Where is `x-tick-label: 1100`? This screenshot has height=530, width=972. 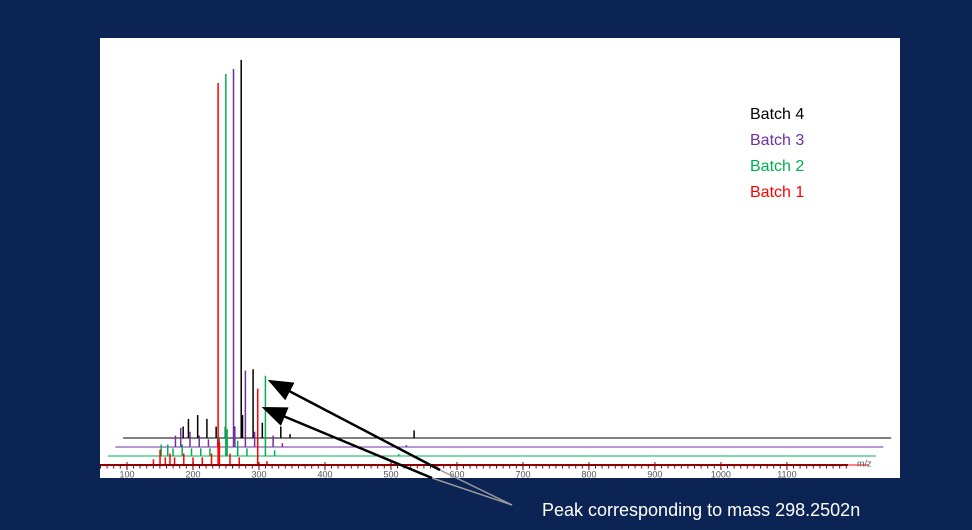 x-tick-label: 1100 is located at coordinates (786, 474).